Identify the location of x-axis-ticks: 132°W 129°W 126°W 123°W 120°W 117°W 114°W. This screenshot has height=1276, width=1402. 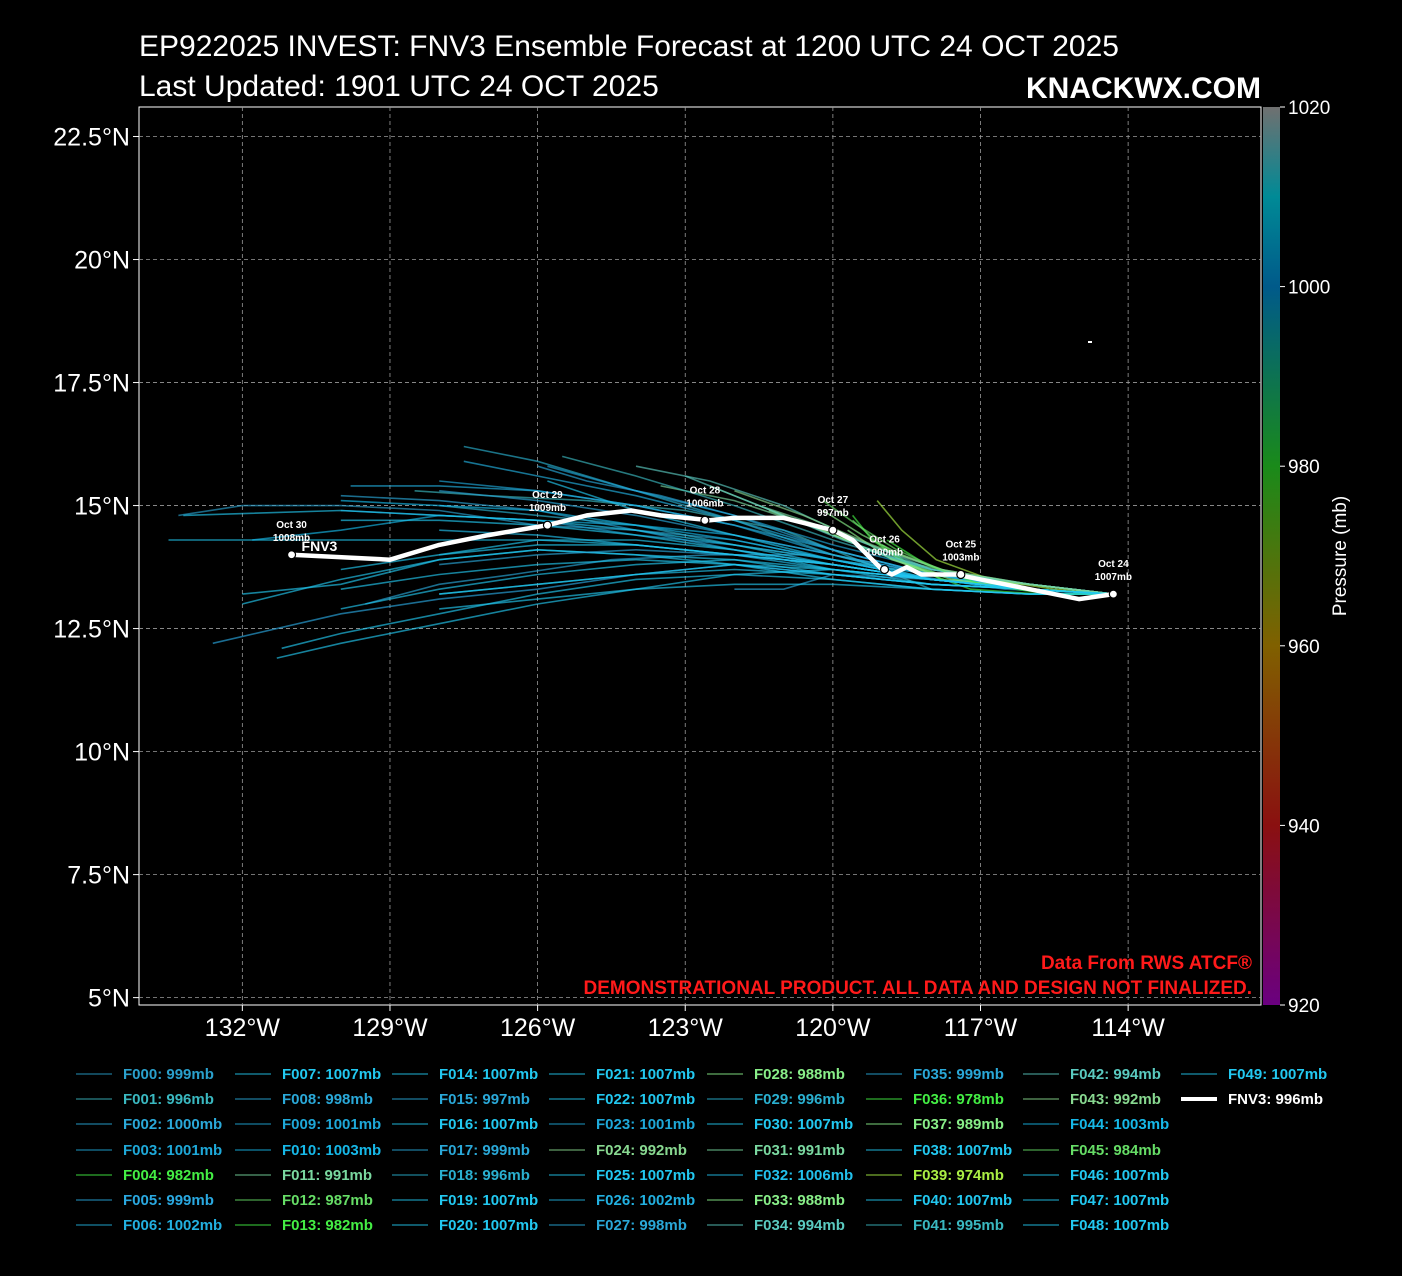
(685, 1023).